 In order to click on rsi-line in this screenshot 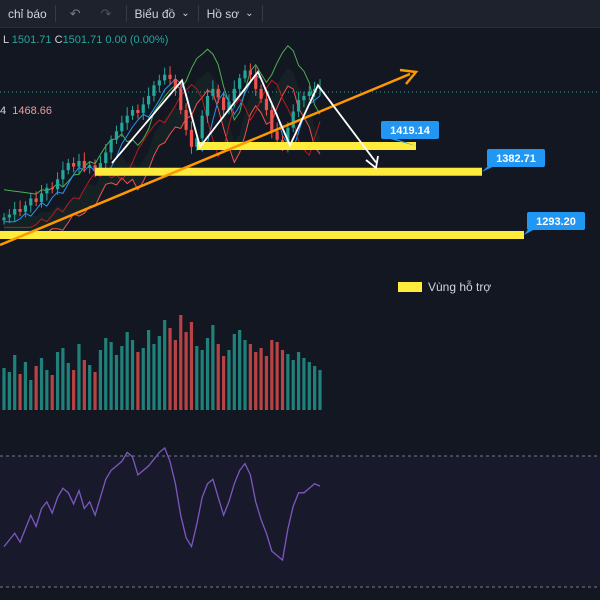, I will do `click(162, 504)`.